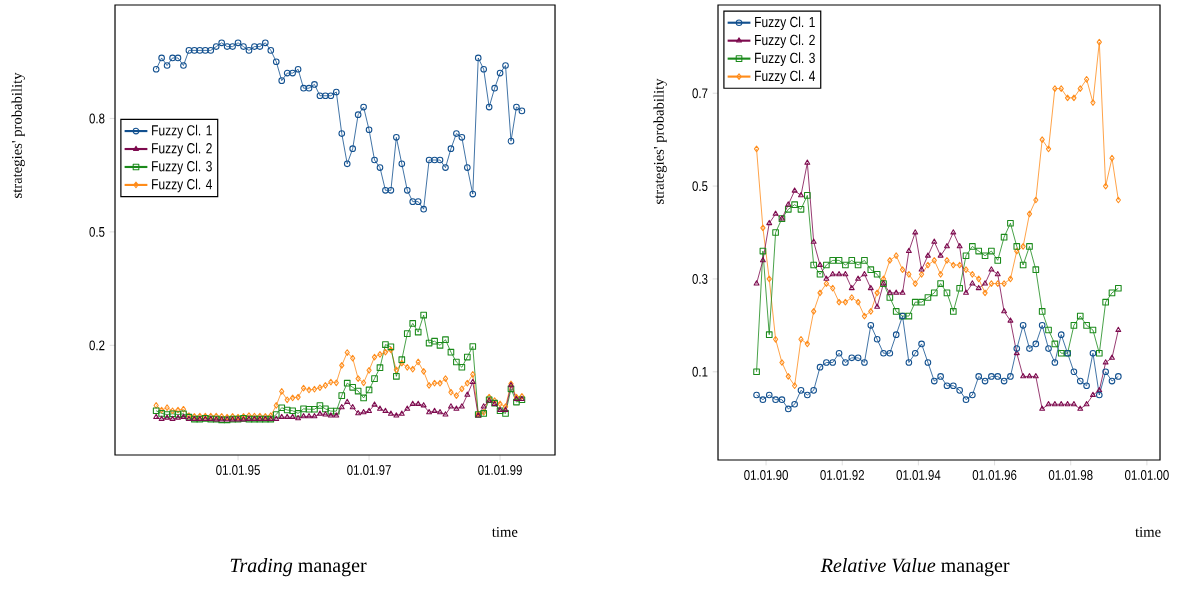 The image size is (1177, 590). Describe the element at coordinates (97, 345) in the screenshot. I see `y-tick-label: 0.2` at that location.